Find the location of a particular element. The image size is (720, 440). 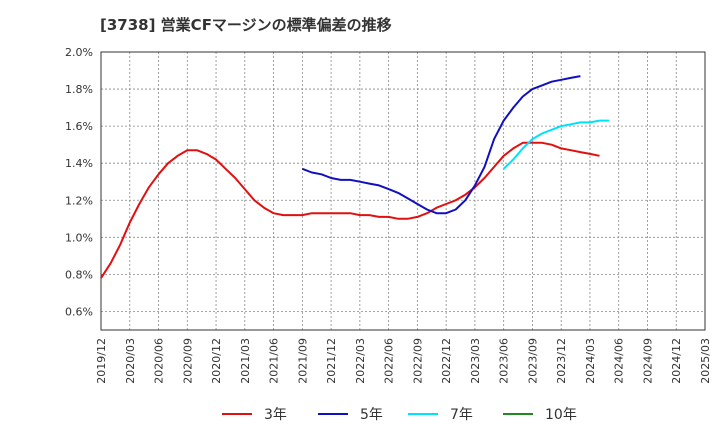

x-tick-label: 2020/03 is located at coordinates (130, 361).